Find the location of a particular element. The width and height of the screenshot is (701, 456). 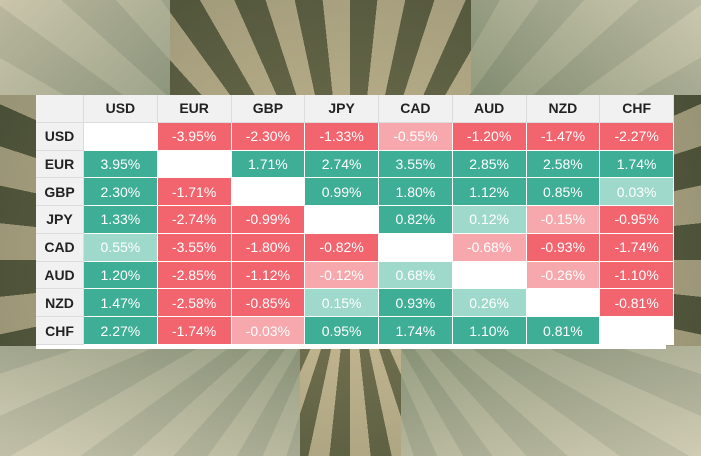

heatmap-cell-usd-nzd: -1.47% is located at coordinates (563, 136).